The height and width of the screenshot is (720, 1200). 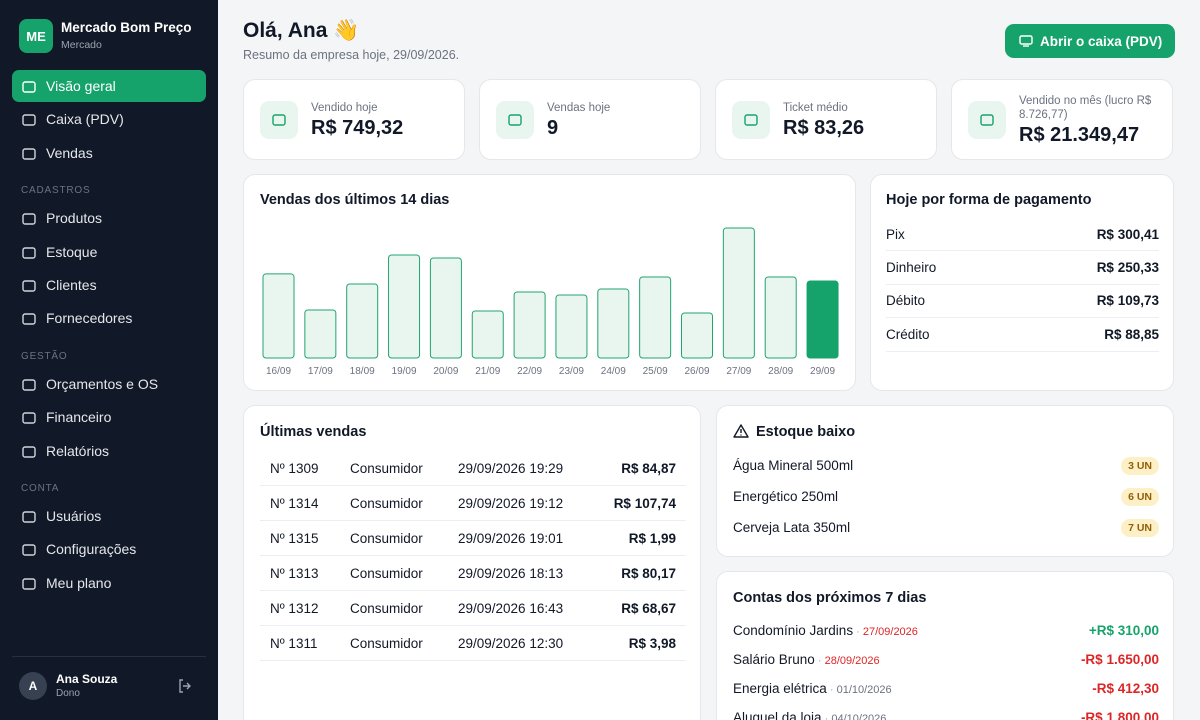 I want to click on payment-method: Crédito, so click(x=908, y=334).